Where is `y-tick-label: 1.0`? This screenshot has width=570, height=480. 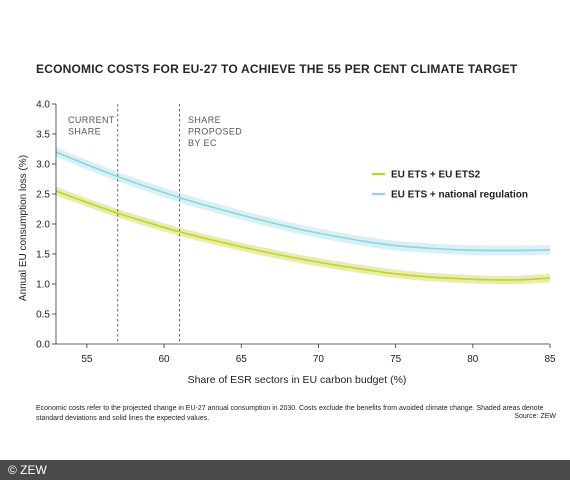 y-tick-label: 1.0 is located at coordinates (43, 285).